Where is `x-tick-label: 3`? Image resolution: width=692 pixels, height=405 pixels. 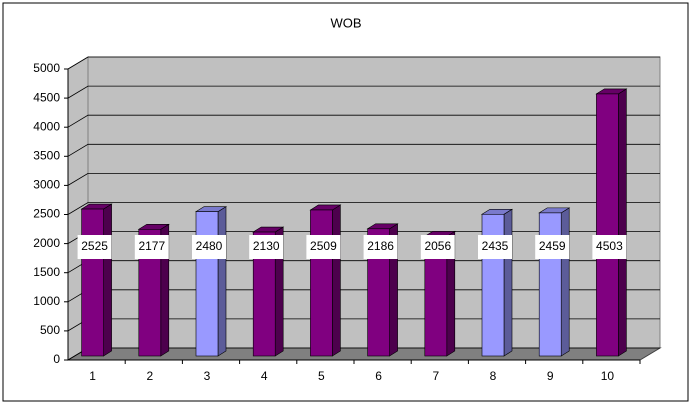
x-tick-label: 3 is located at coordinates (207, 376).